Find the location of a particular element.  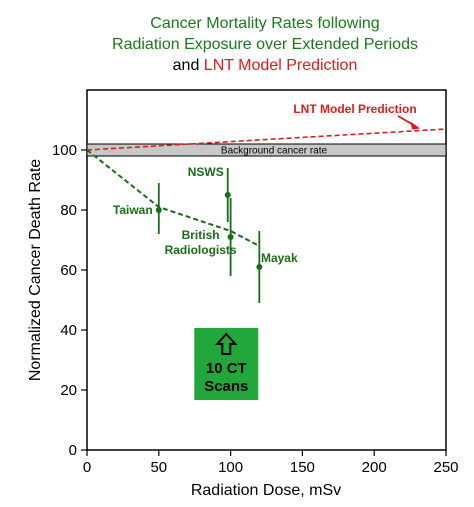

chart-title-and: and is located at coordinates (186, 65).